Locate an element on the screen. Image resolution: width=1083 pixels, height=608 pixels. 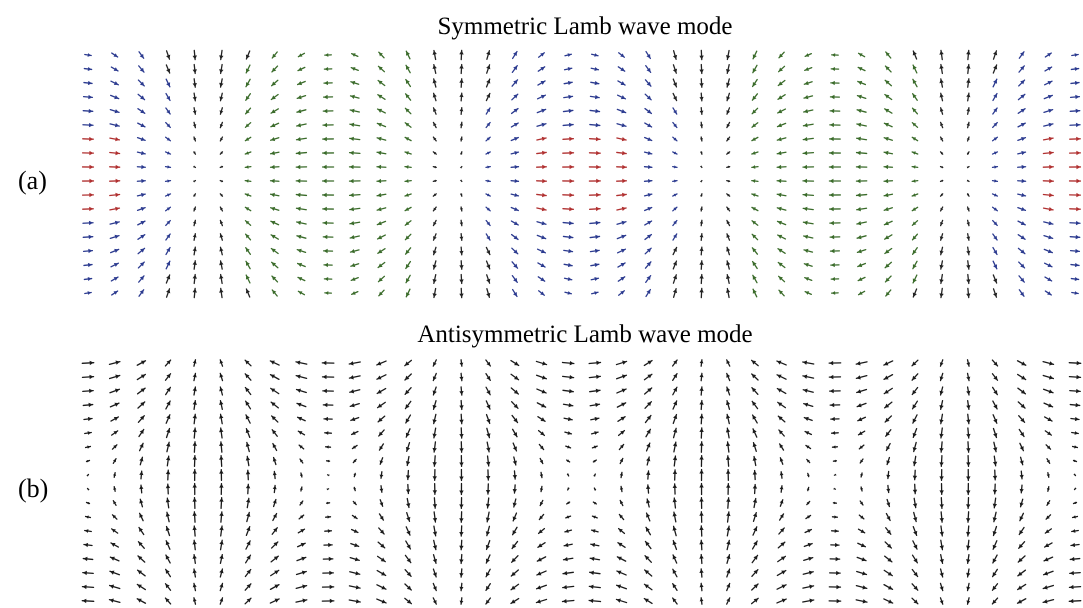
panel-a-title: Symmetric Lamb wave mode is located at coordinates (541, 27).